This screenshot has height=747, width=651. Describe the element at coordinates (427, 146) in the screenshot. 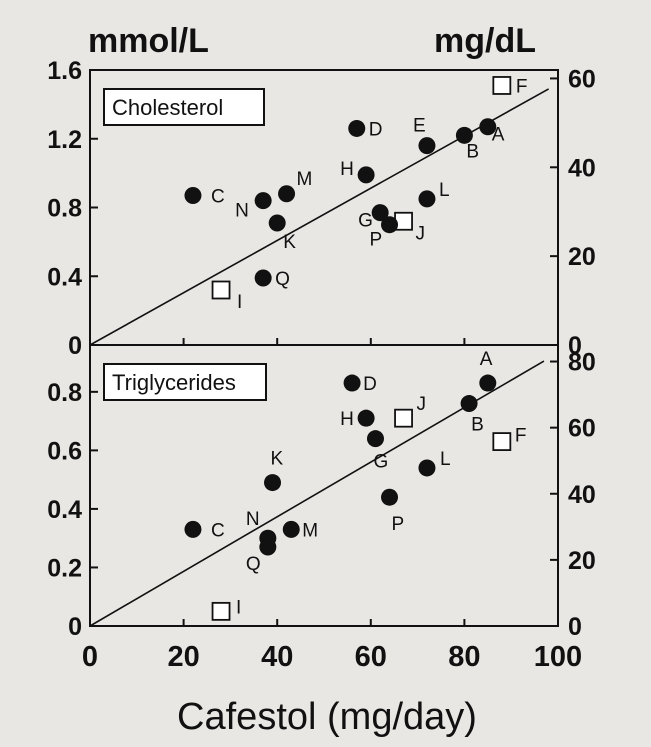

I see `cholesterol-point-e` at that location.